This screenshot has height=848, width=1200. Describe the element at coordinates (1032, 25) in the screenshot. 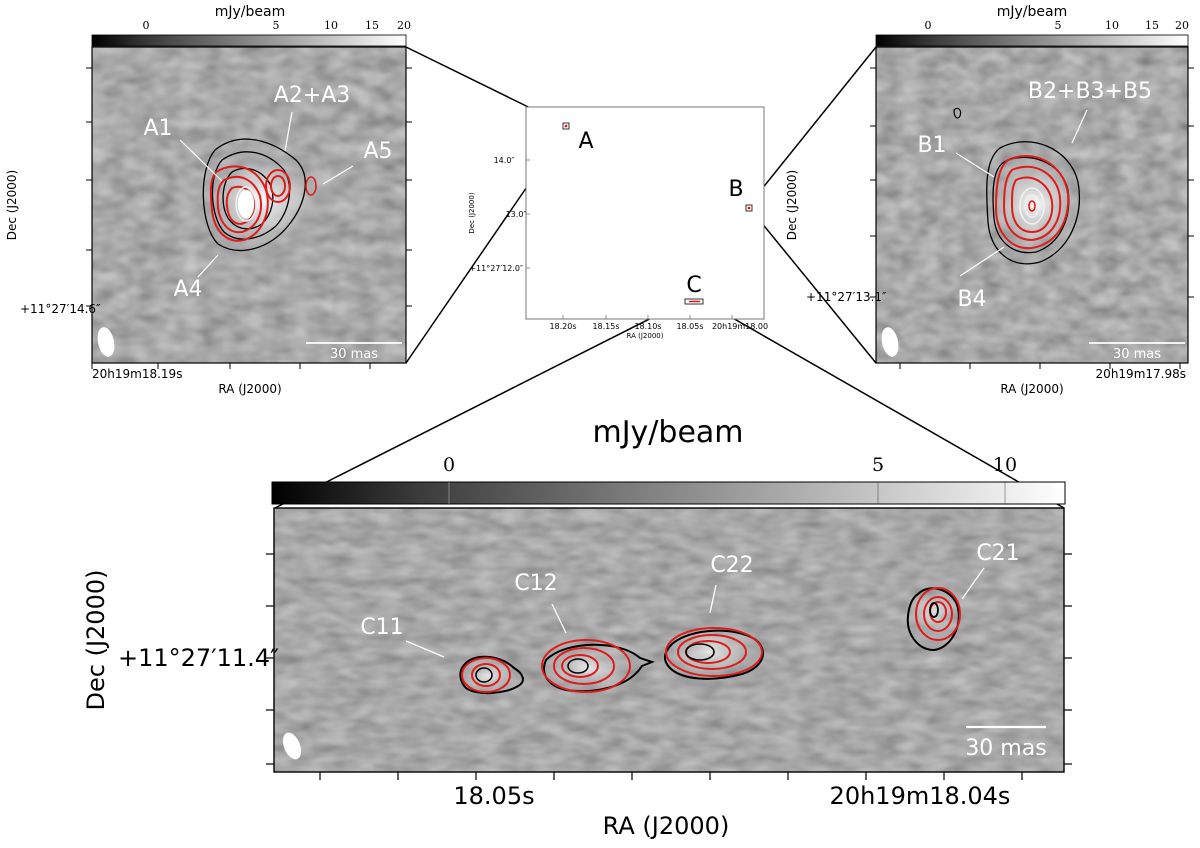

I see `panel-b-colorbar: mJy/beam 0 5 10 15 20` at that location.